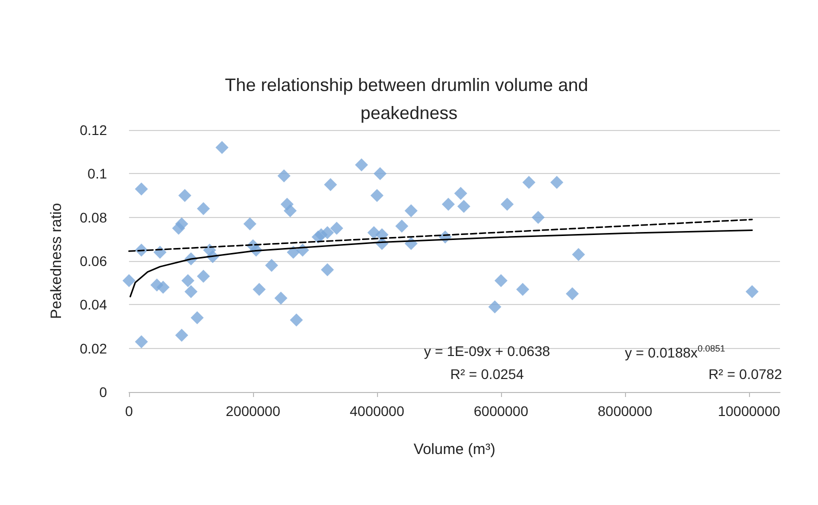 This screenshot has height=505, width=818. Describe the element at coordinates (98, 174) in the screenshot. I see `y-tick-label: 0.1` at that location.